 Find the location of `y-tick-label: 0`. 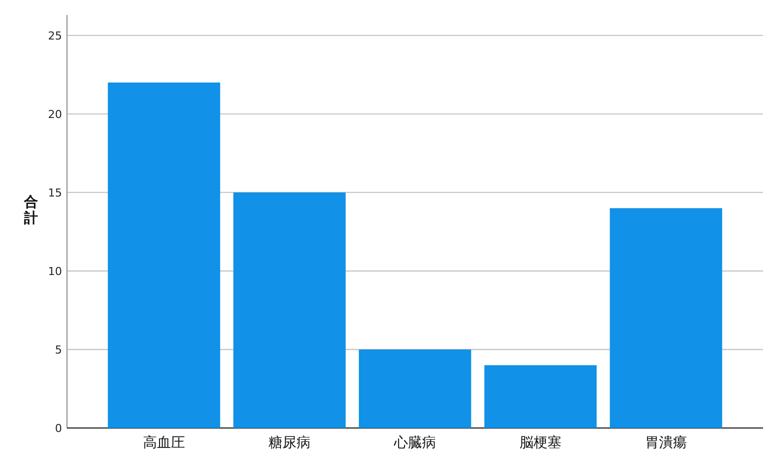

y-tick-label: 0 is located at coordinates (58, 428).